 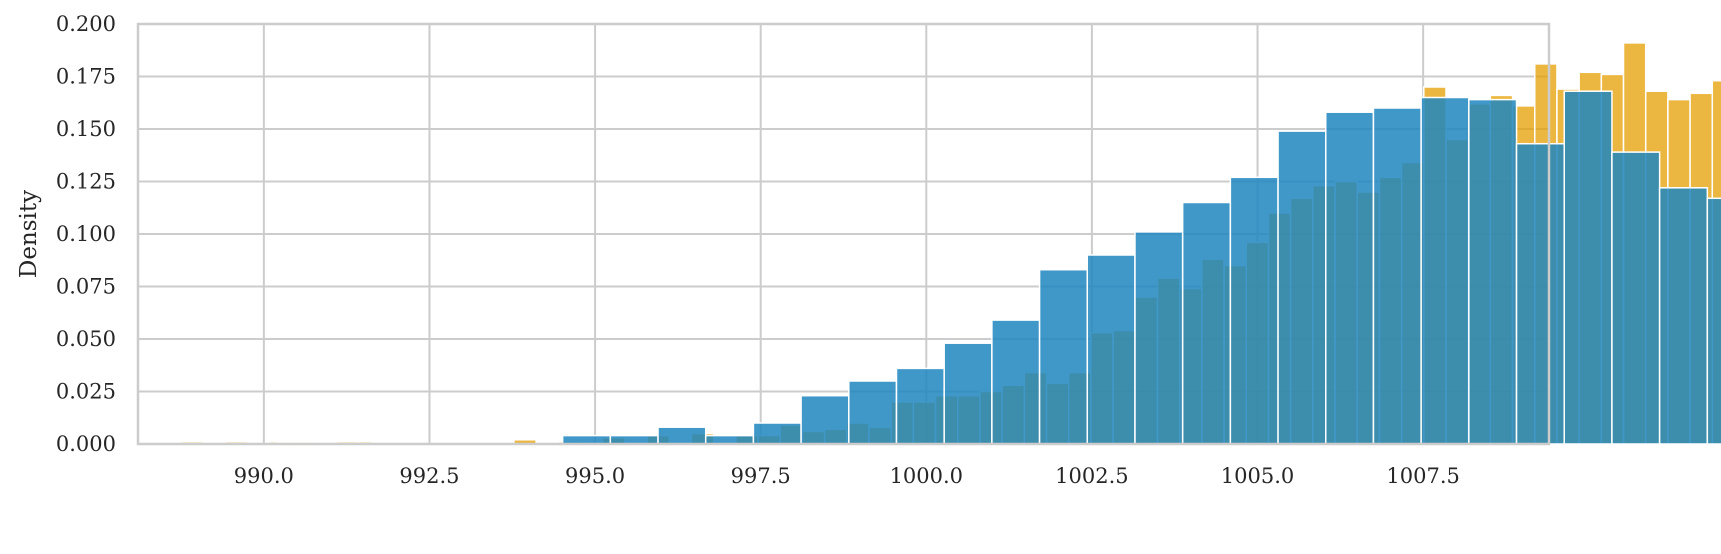 What do you see at coordinates (86, 392) in the screenshot?
I see `y-tick-label: 0.025` at bounding box center [86, 392].